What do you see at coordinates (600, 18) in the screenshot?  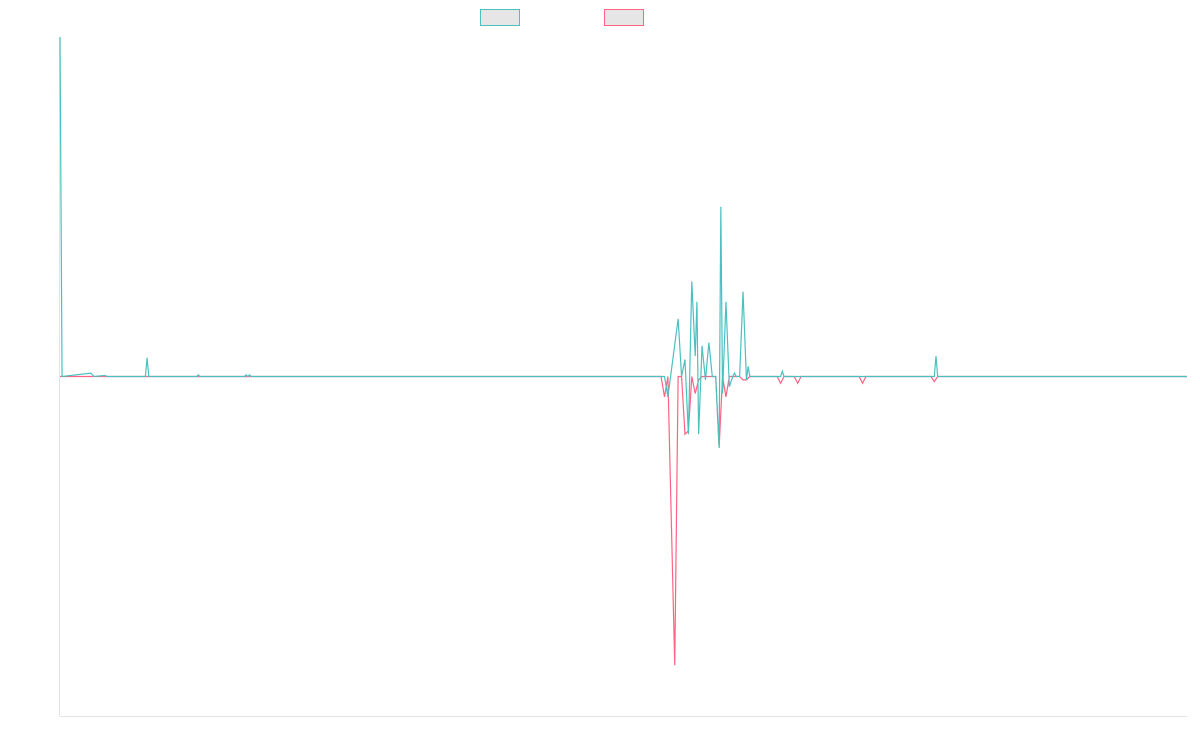 I see `legend` at bounding box center [600, 18].